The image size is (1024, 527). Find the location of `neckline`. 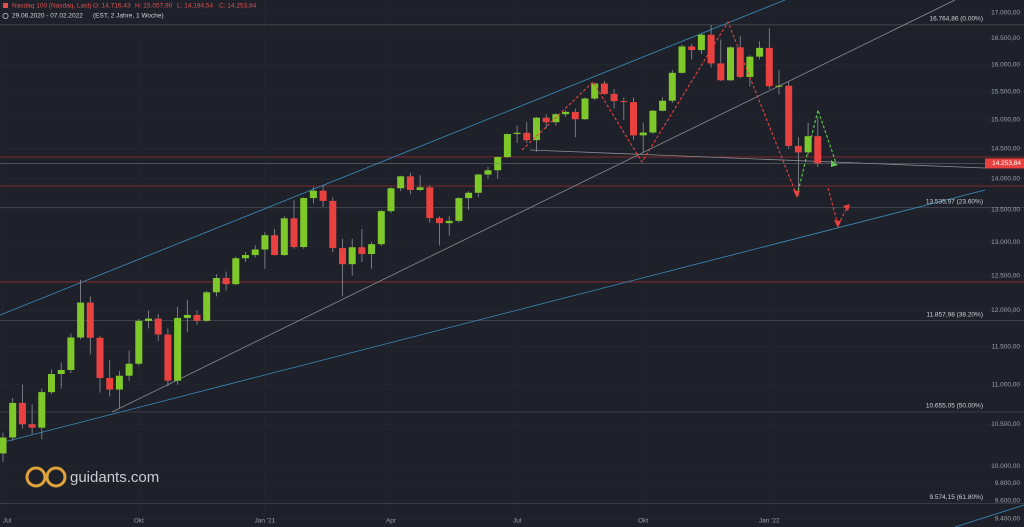

neckline is located at coordinates (757, 159).